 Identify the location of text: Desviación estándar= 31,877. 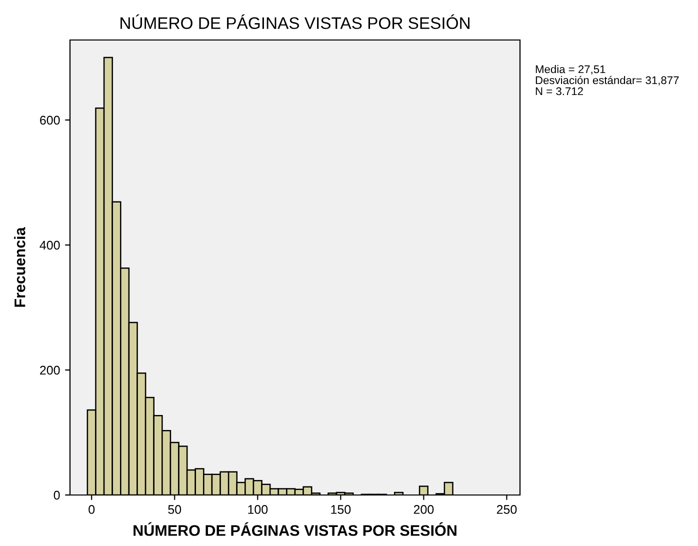
(607, 81).